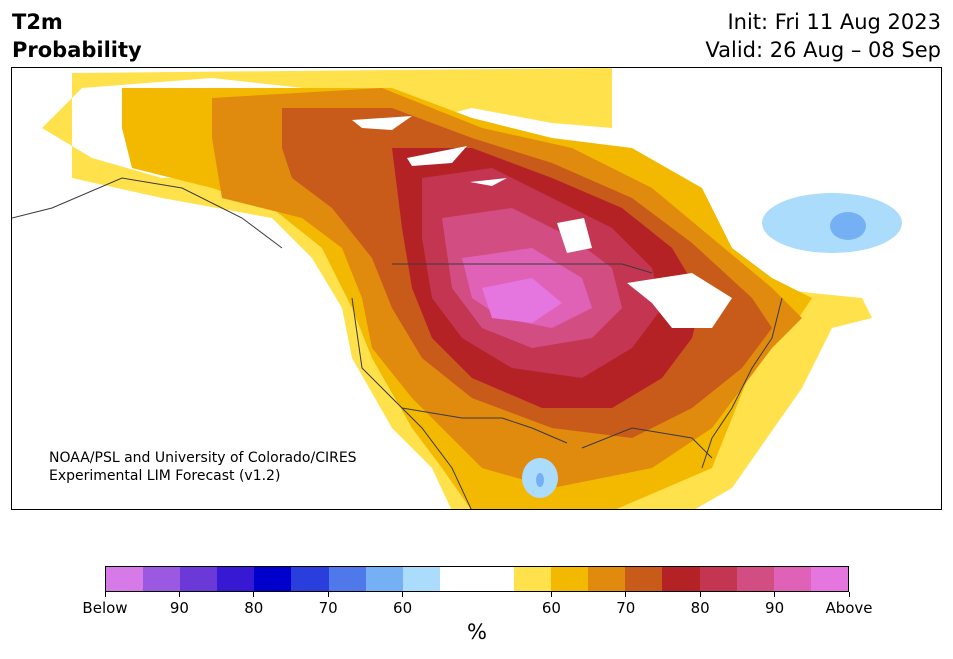 Image resolution: width=953 pixels, height=659 pixels. I want to click on title-line-2: Probability, so click(77, 50).